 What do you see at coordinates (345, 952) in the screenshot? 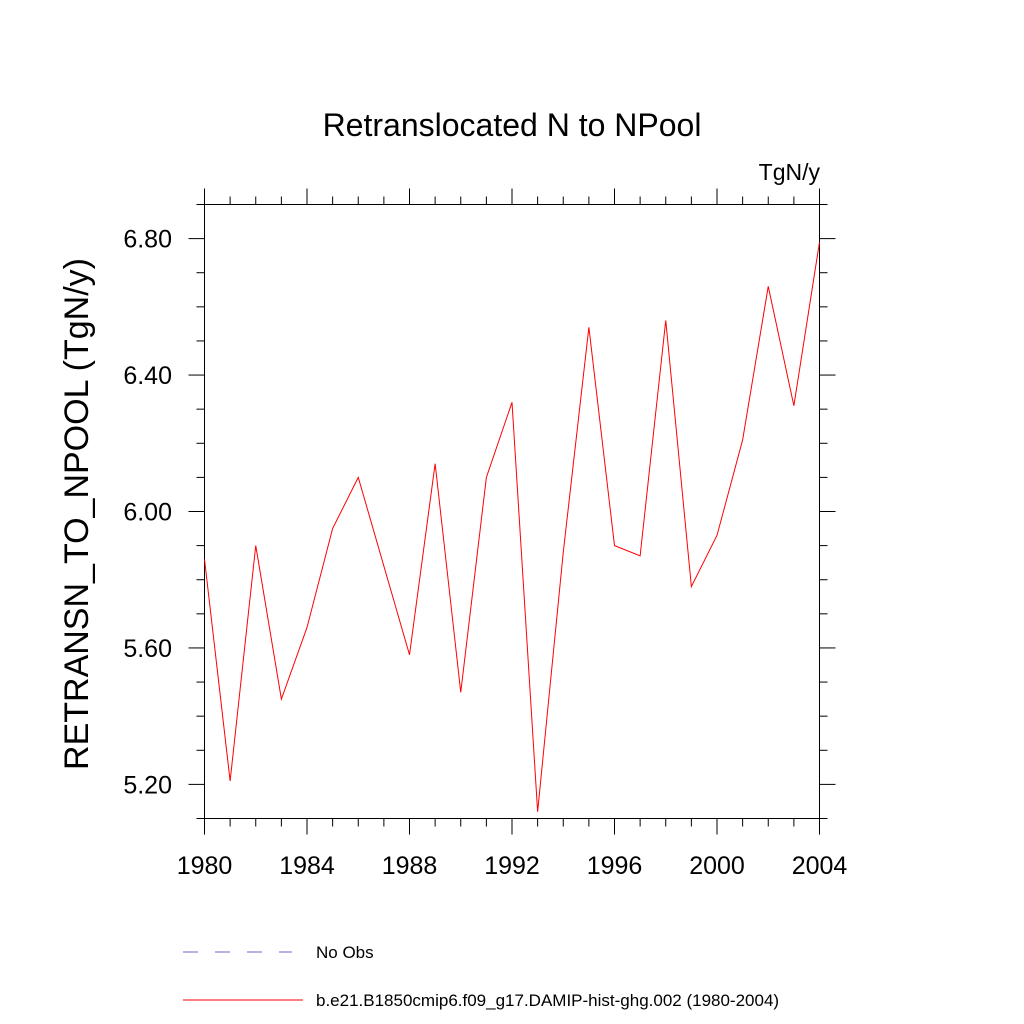
I see `legend-label: No Obs` at bounding box center [345, 952].